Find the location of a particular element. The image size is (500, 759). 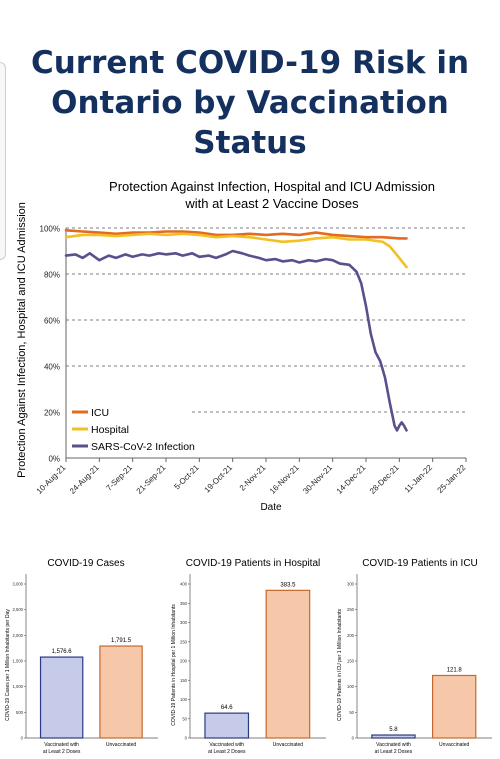

legend-label: ICU is located at coordinates (100, 413).